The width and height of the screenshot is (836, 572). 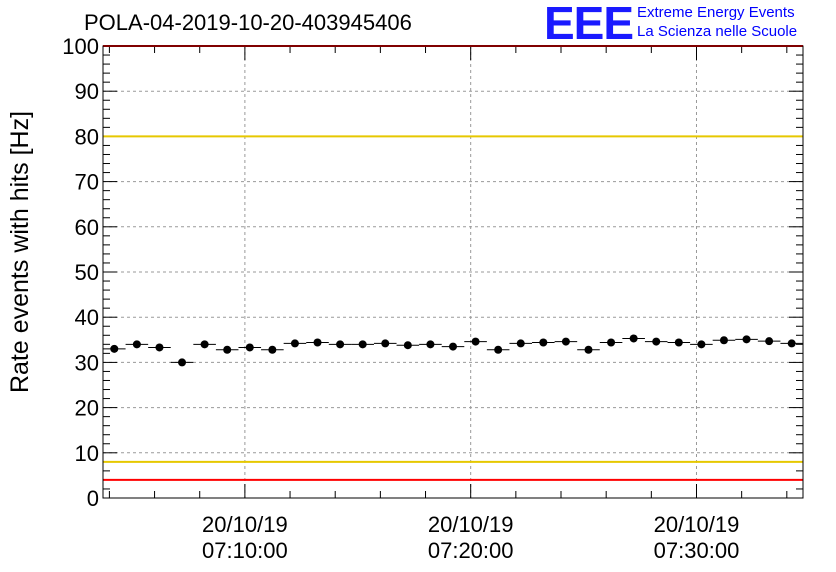 I want to click on y-tick-label: 70, so click(x=87, y=182).